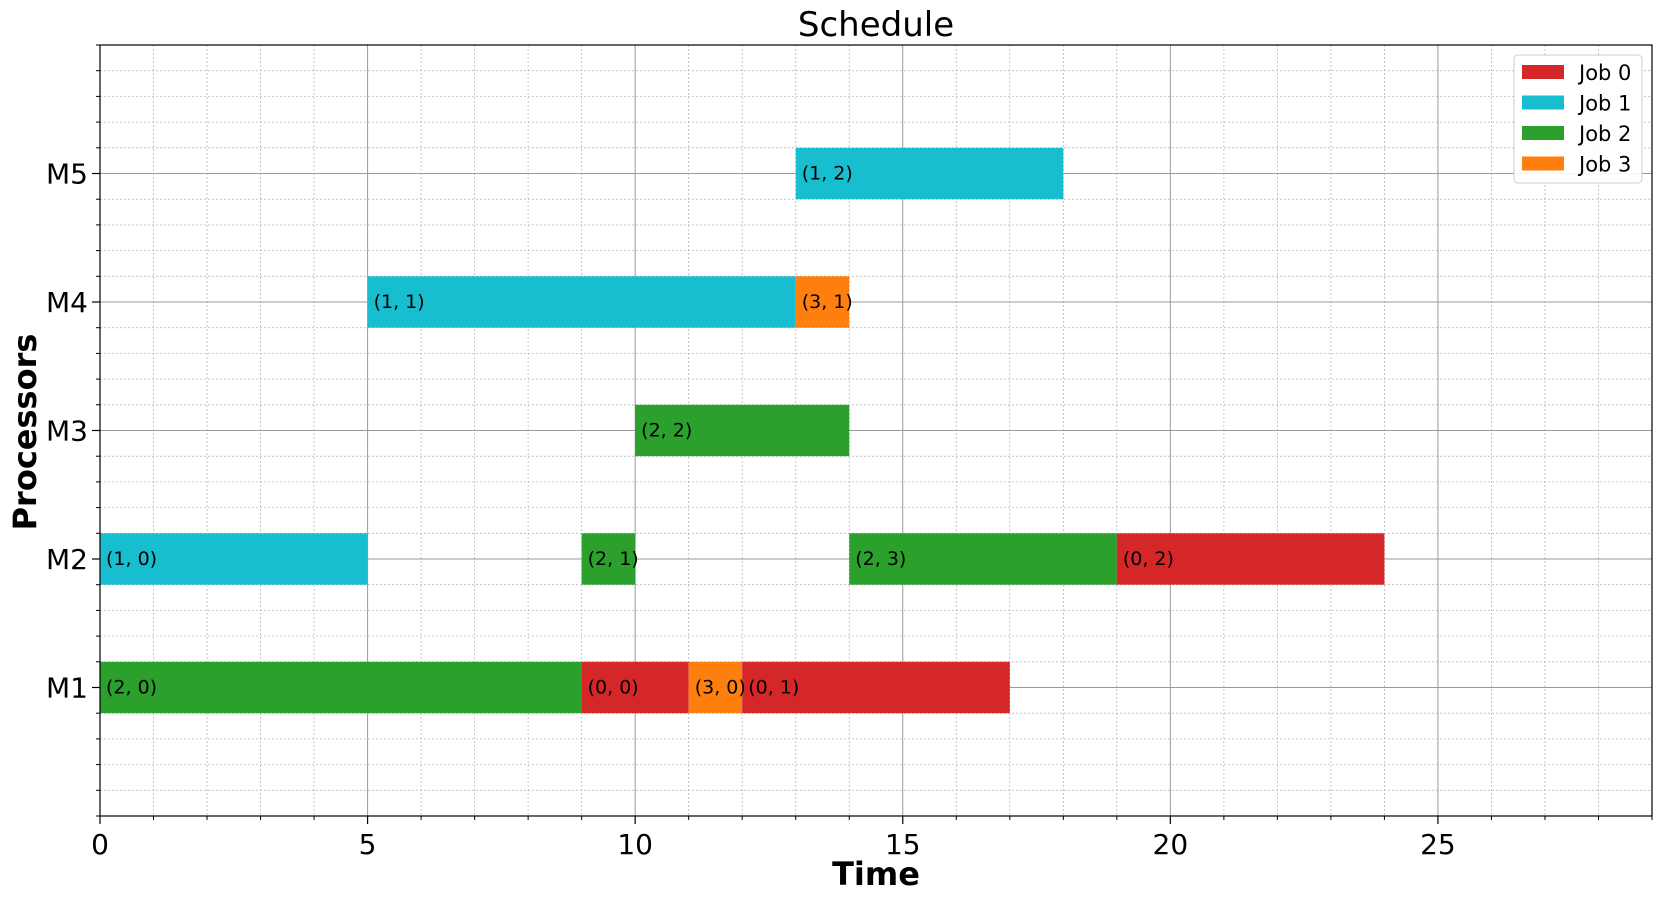 The height and width of the screenshot is (902, 1660). What do you see at coordinates (1171, 844) in the screenshot?
I see `x-tick-label: 20` at bounding box center [1171, 844].